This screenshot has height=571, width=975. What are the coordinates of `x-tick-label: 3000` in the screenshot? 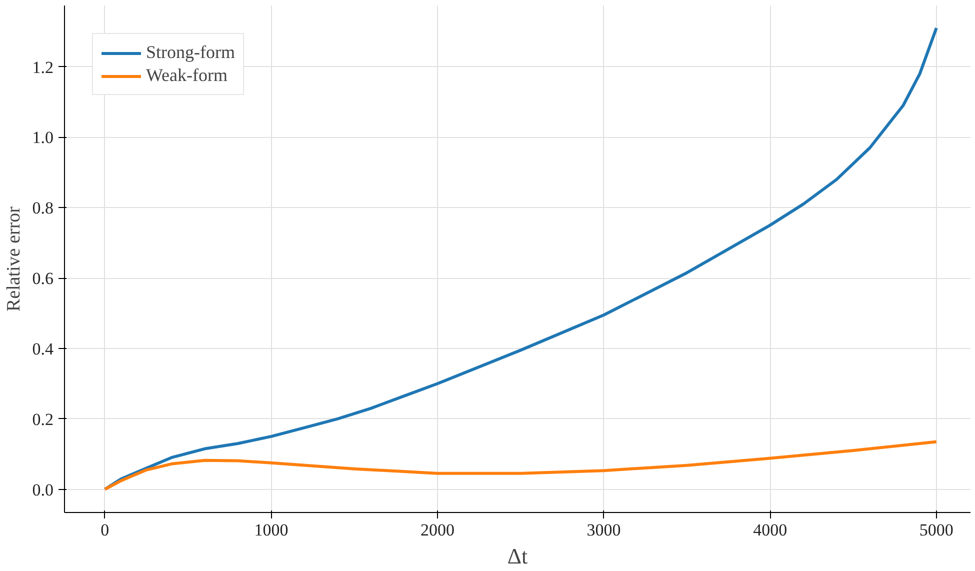 It's located at (603, 530).